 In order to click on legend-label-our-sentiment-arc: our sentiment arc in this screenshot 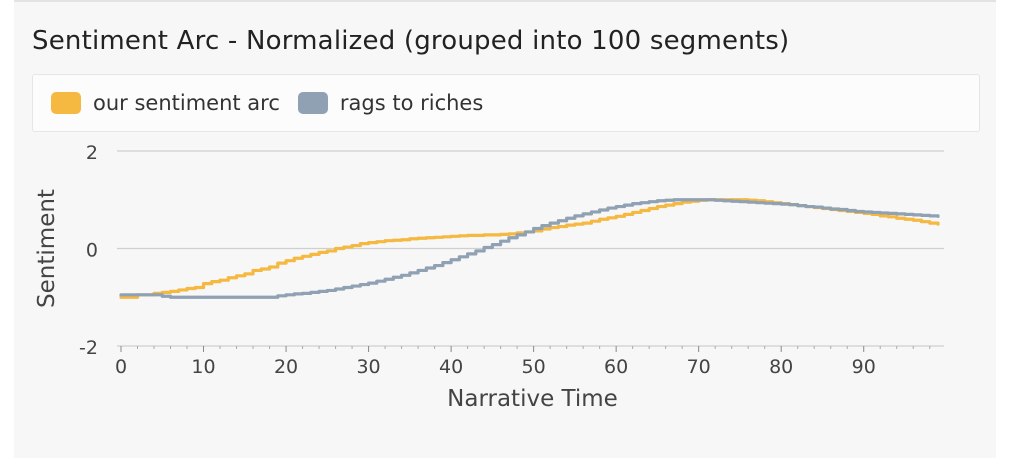, I will do `click(186, 103)`.